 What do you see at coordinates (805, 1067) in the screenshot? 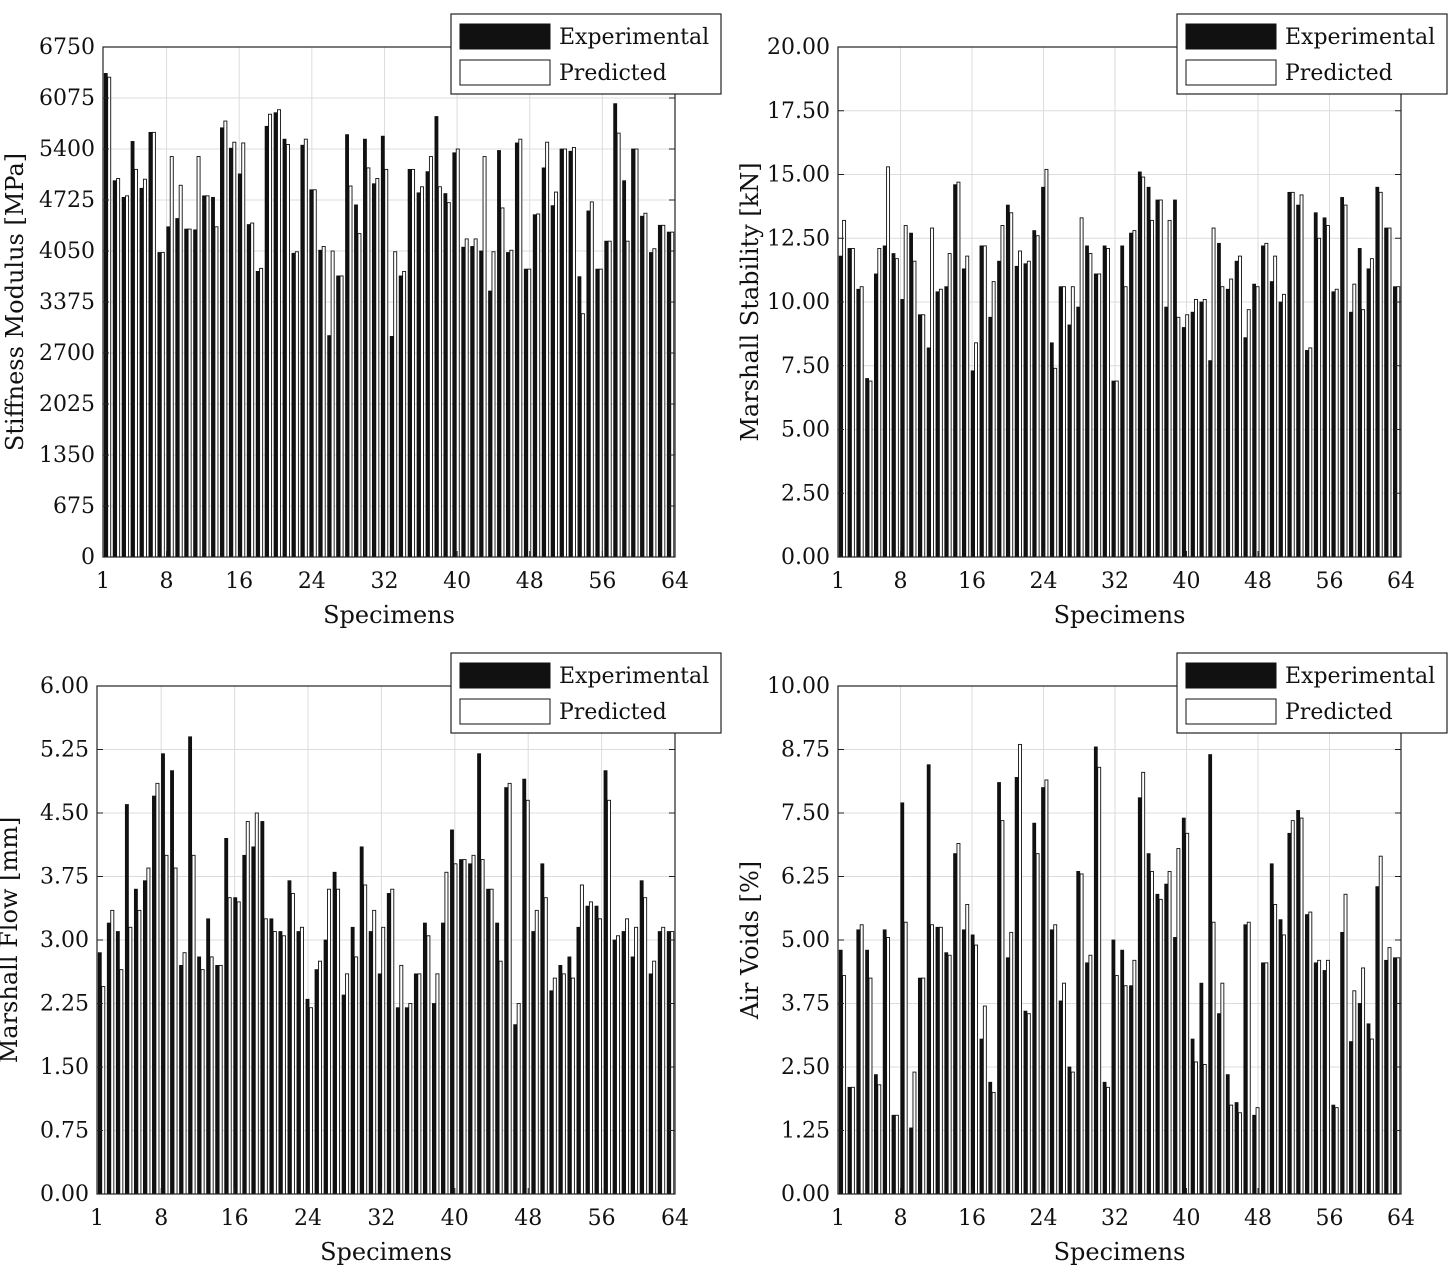
I see `chart-3-ytick-label-2: 2.50` at bounding box center [805, 1067].